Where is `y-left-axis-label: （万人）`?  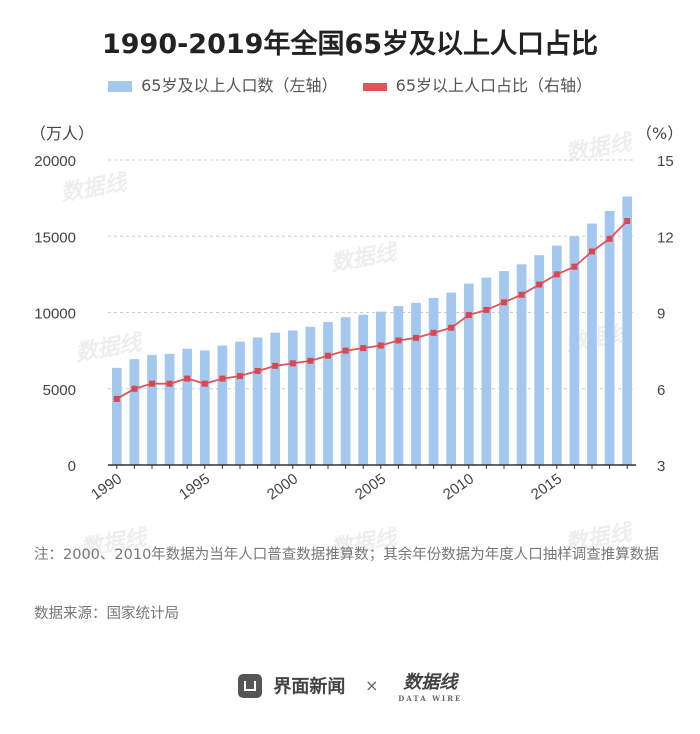
y-left-axis-label: （万人） is located at coordinates (62, 133).